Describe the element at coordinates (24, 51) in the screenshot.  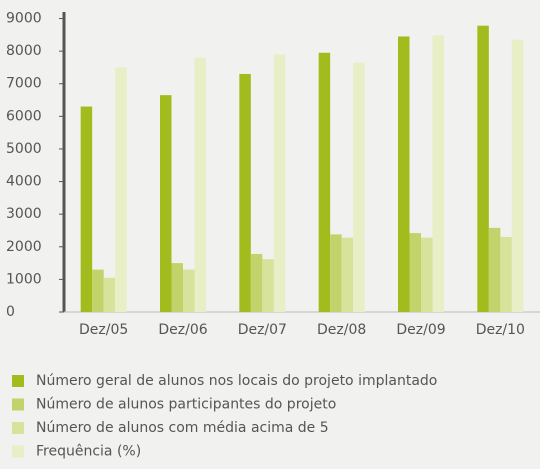
I see `y-tick-label: 8000` at that location.